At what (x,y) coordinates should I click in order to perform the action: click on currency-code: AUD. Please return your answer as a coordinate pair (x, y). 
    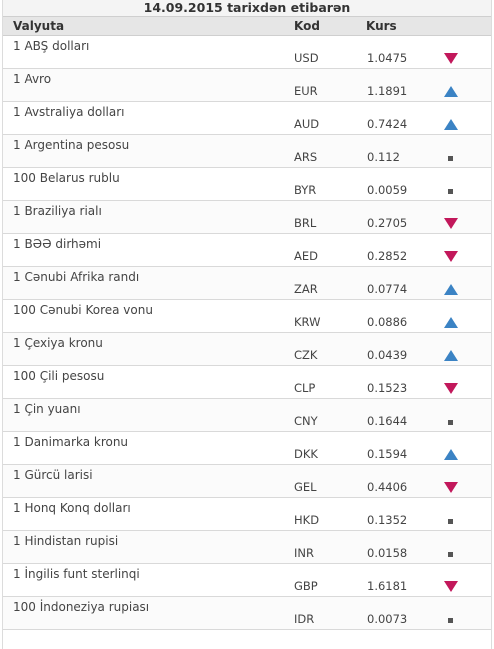
    Looking at the image, I should click on (307, 124).